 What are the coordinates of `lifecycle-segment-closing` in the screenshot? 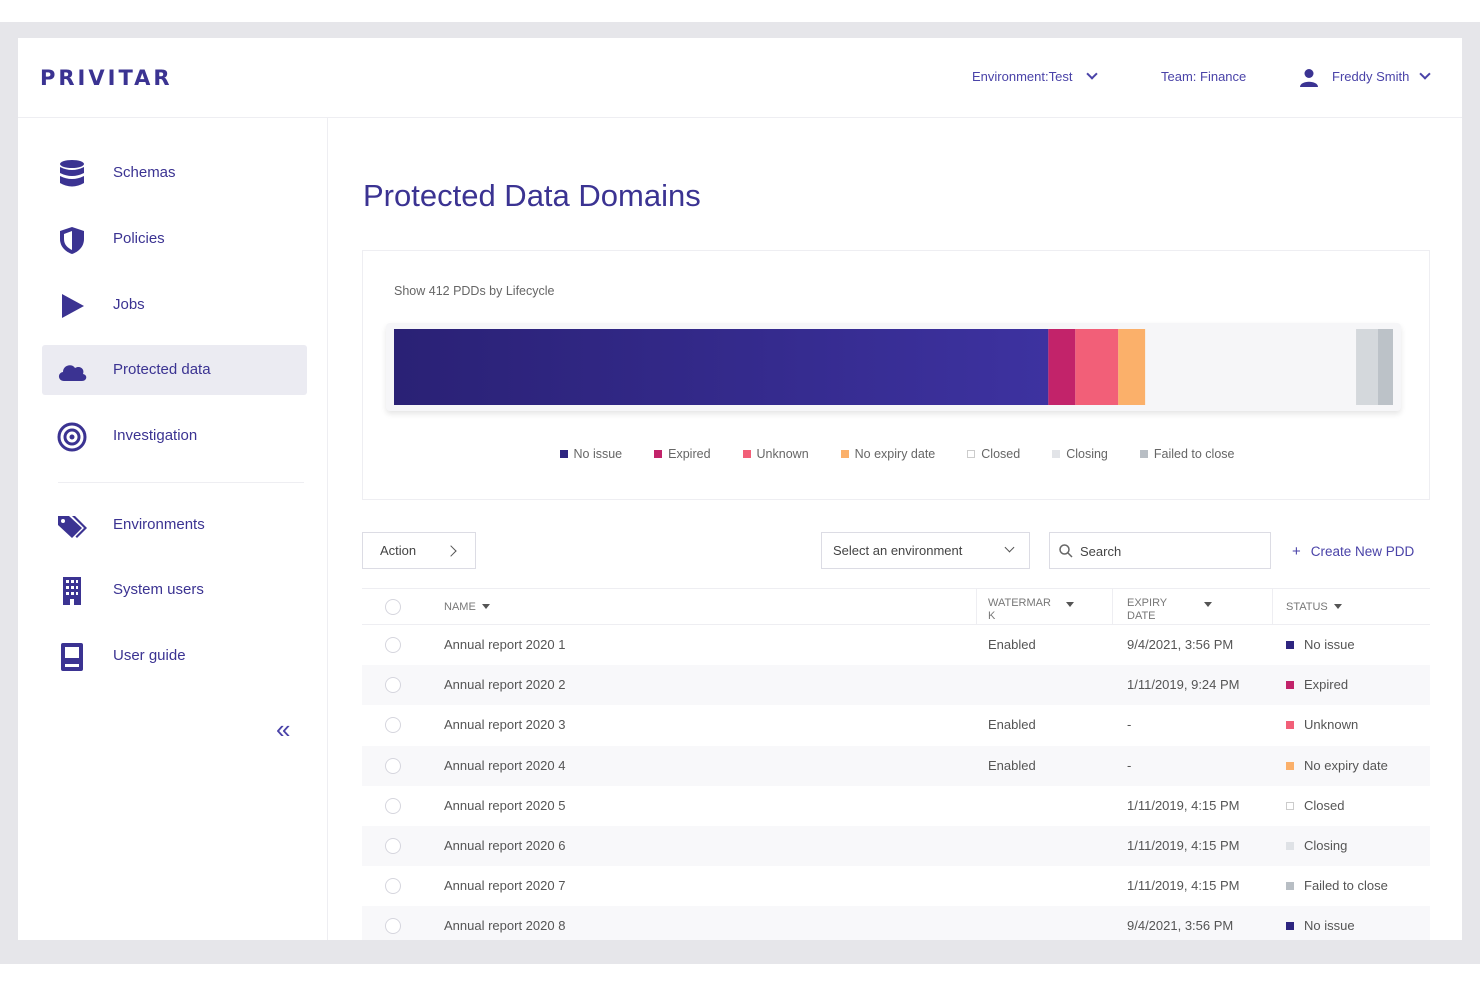 It's located at (1367, 367).